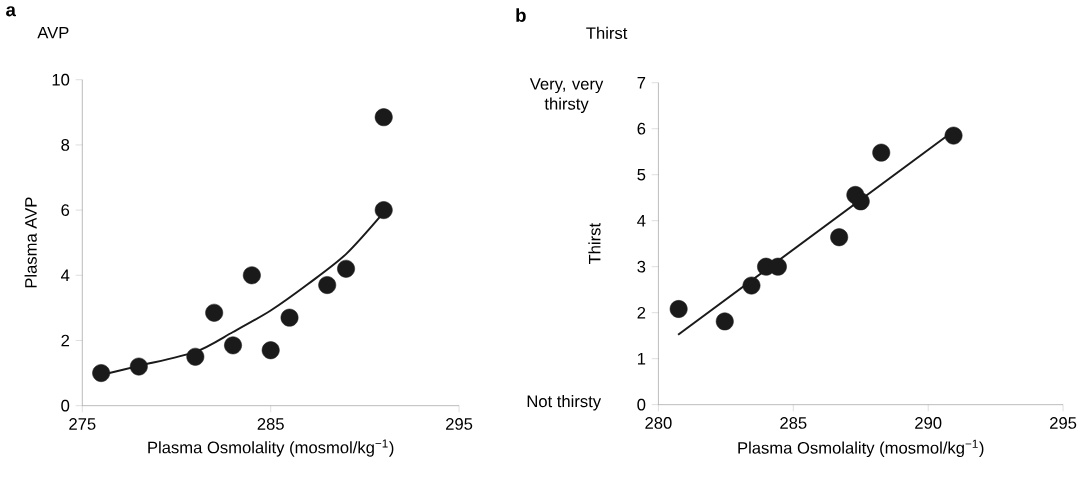 The height and width of the screenshot is (491, 1087). Describe the element at coordinates (11, 11) in the screenshot. I see `text: a` at that location.